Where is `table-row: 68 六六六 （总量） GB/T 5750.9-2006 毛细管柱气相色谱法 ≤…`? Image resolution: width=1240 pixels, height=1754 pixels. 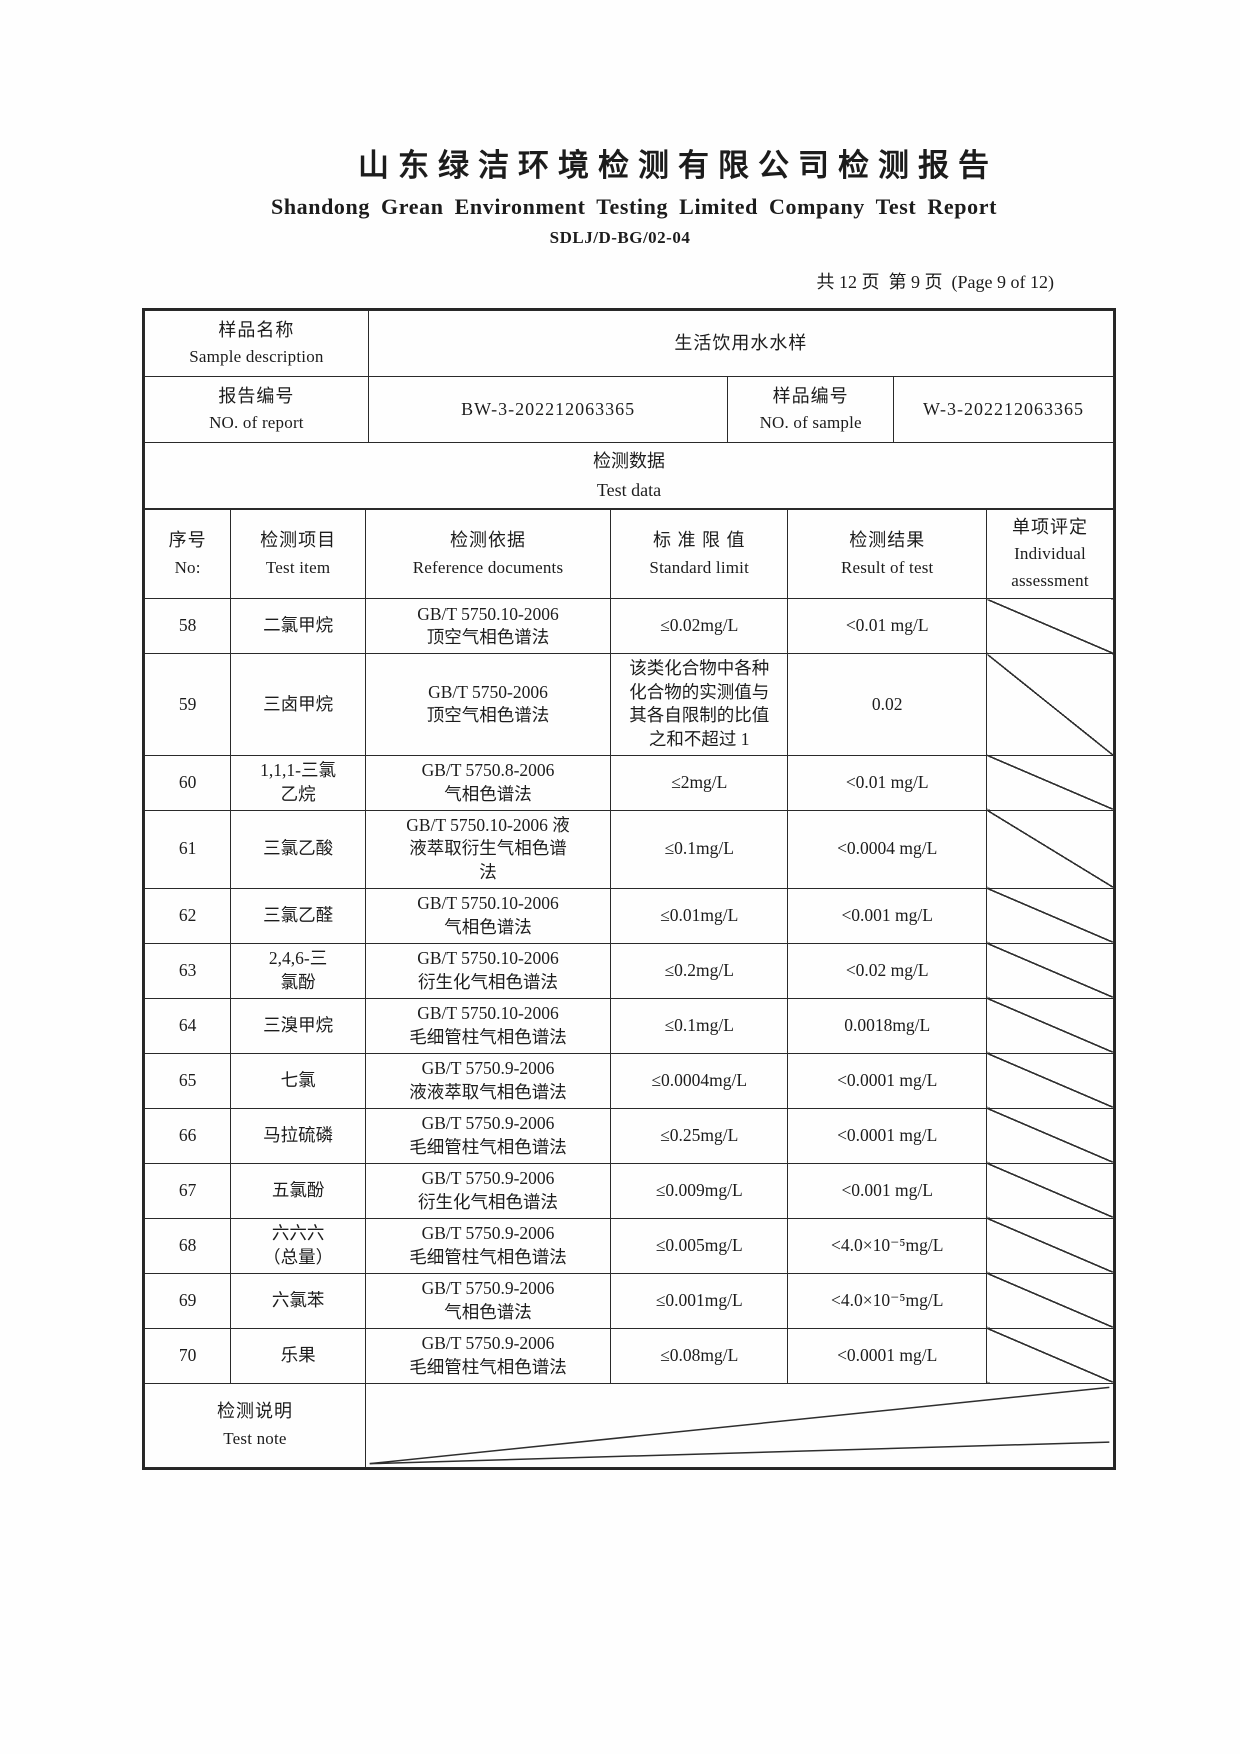
table-row: 68 六六六 （总量） GB/T 5750.9-2006 毛细管柱气相色谱法 ≤… is located at coordinates (628, 1245).